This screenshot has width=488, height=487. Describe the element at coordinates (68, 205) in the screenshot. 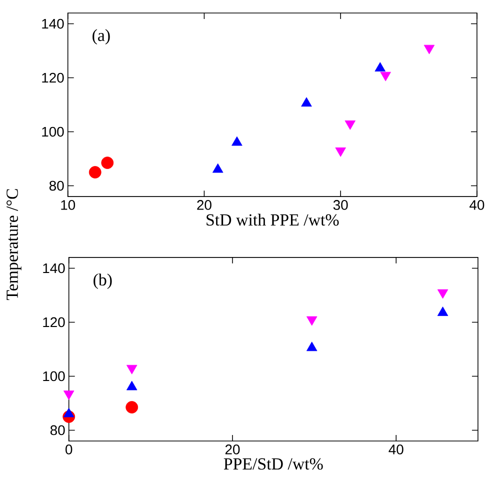

I see `x-tick-label: 10` at that location.